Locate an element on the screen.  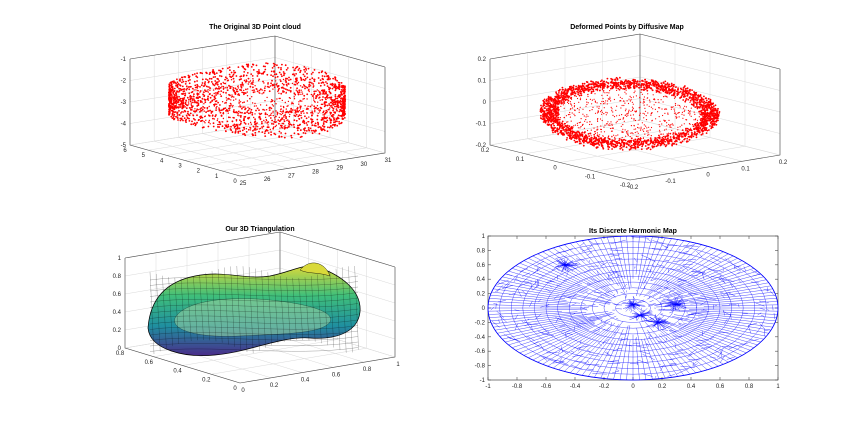
x-tick-label: 27 is located at coordinates (291, 176).